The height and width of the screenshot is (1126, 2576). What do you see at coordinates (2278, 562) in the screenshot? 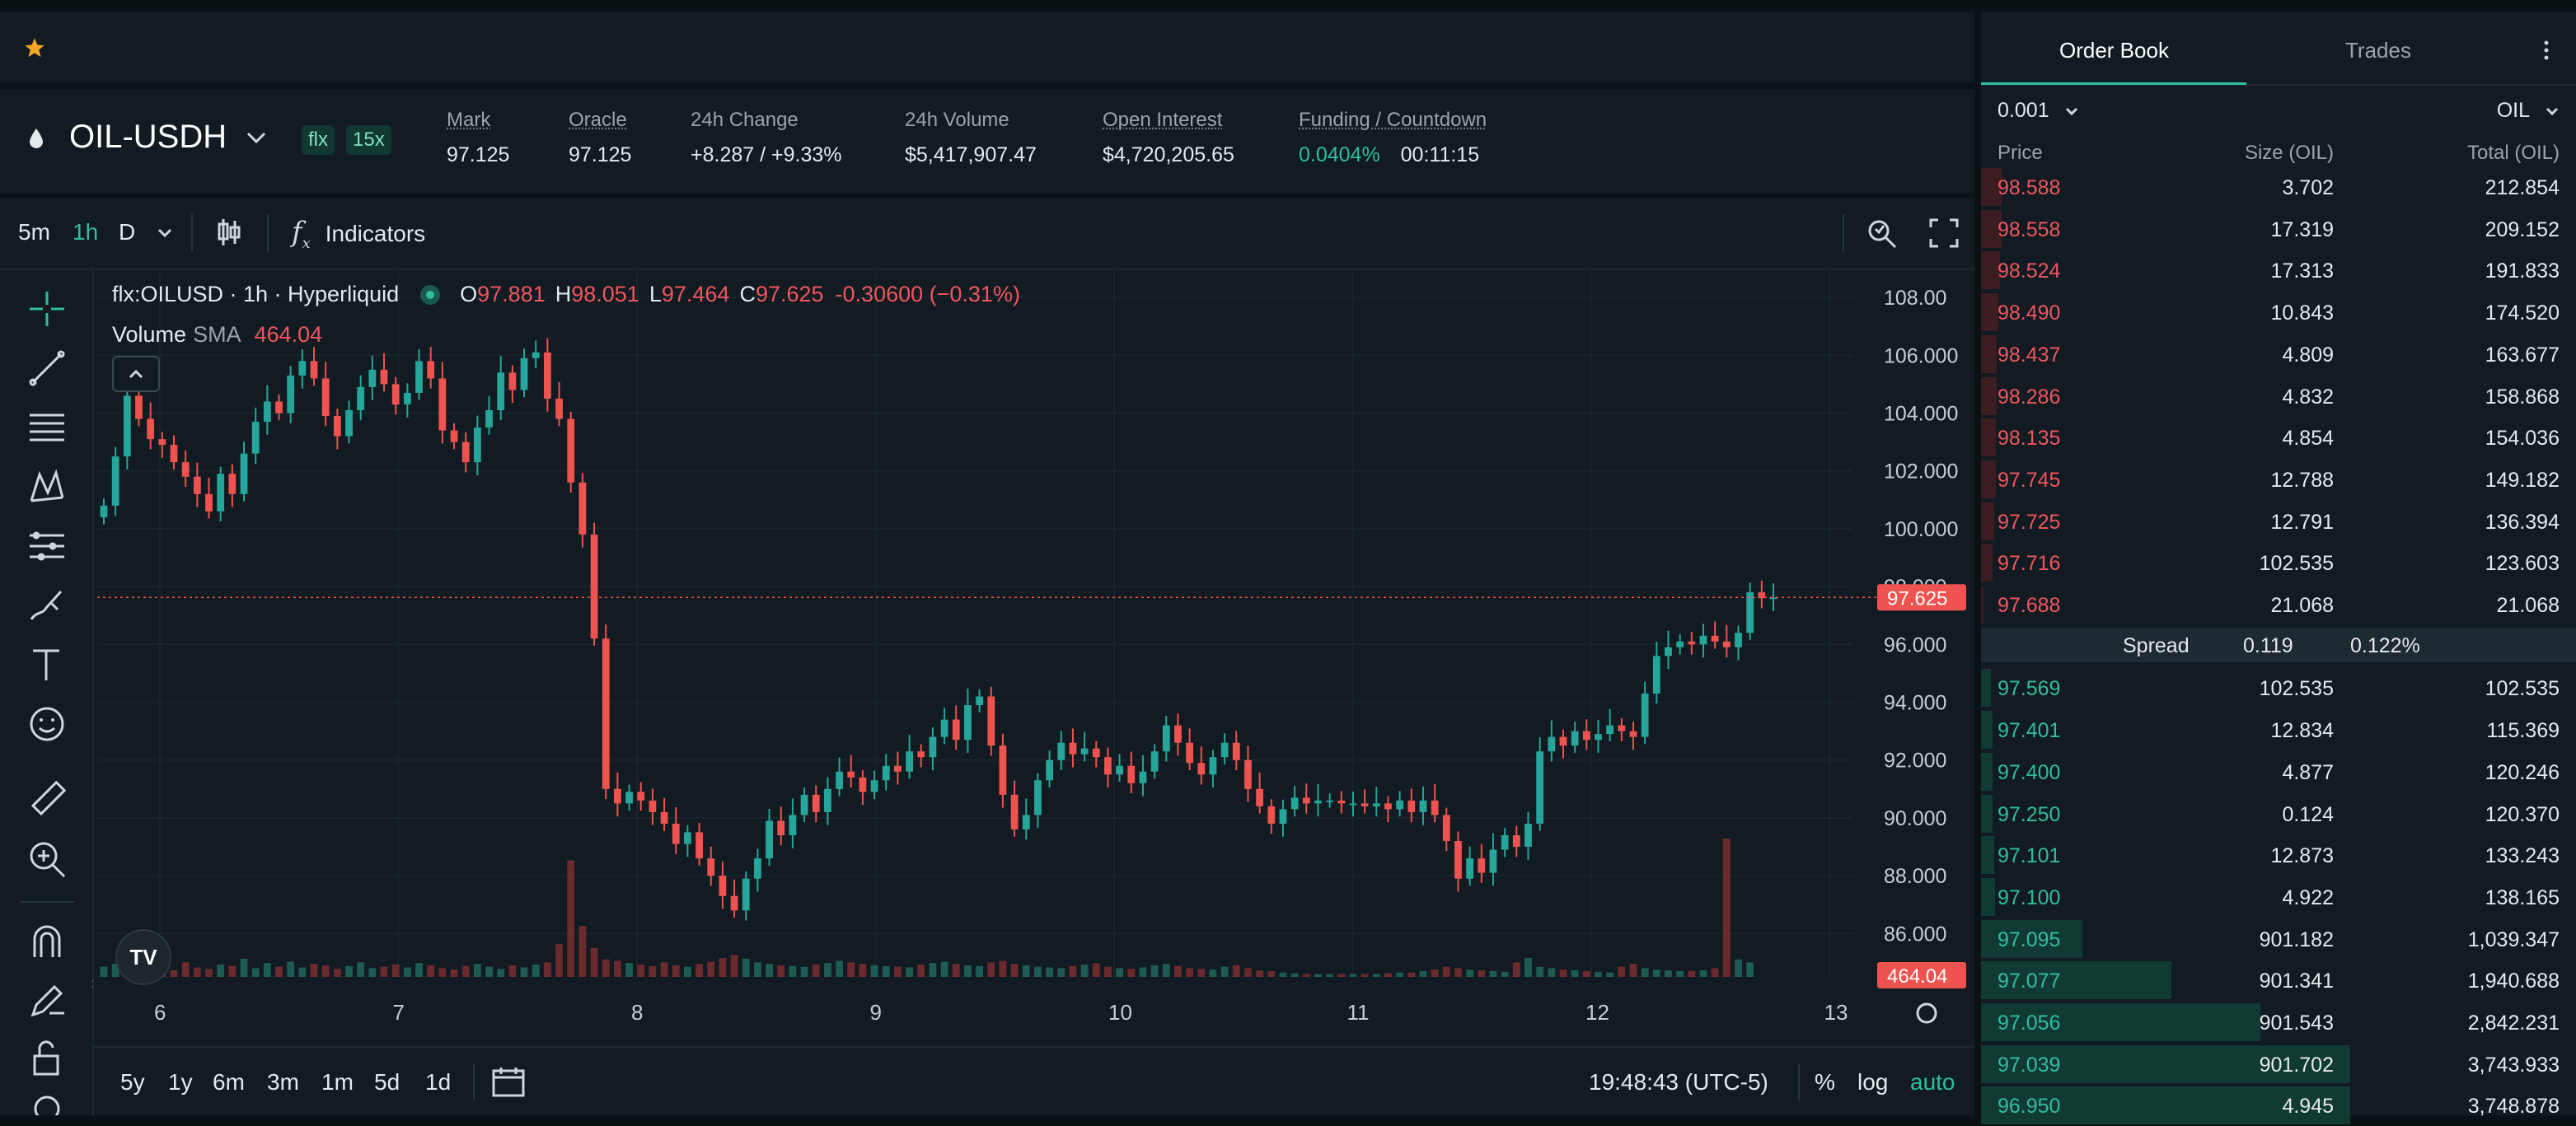
I see `ask-row: 97.716 102.535 123.603` at bounding box center [2278, 562].